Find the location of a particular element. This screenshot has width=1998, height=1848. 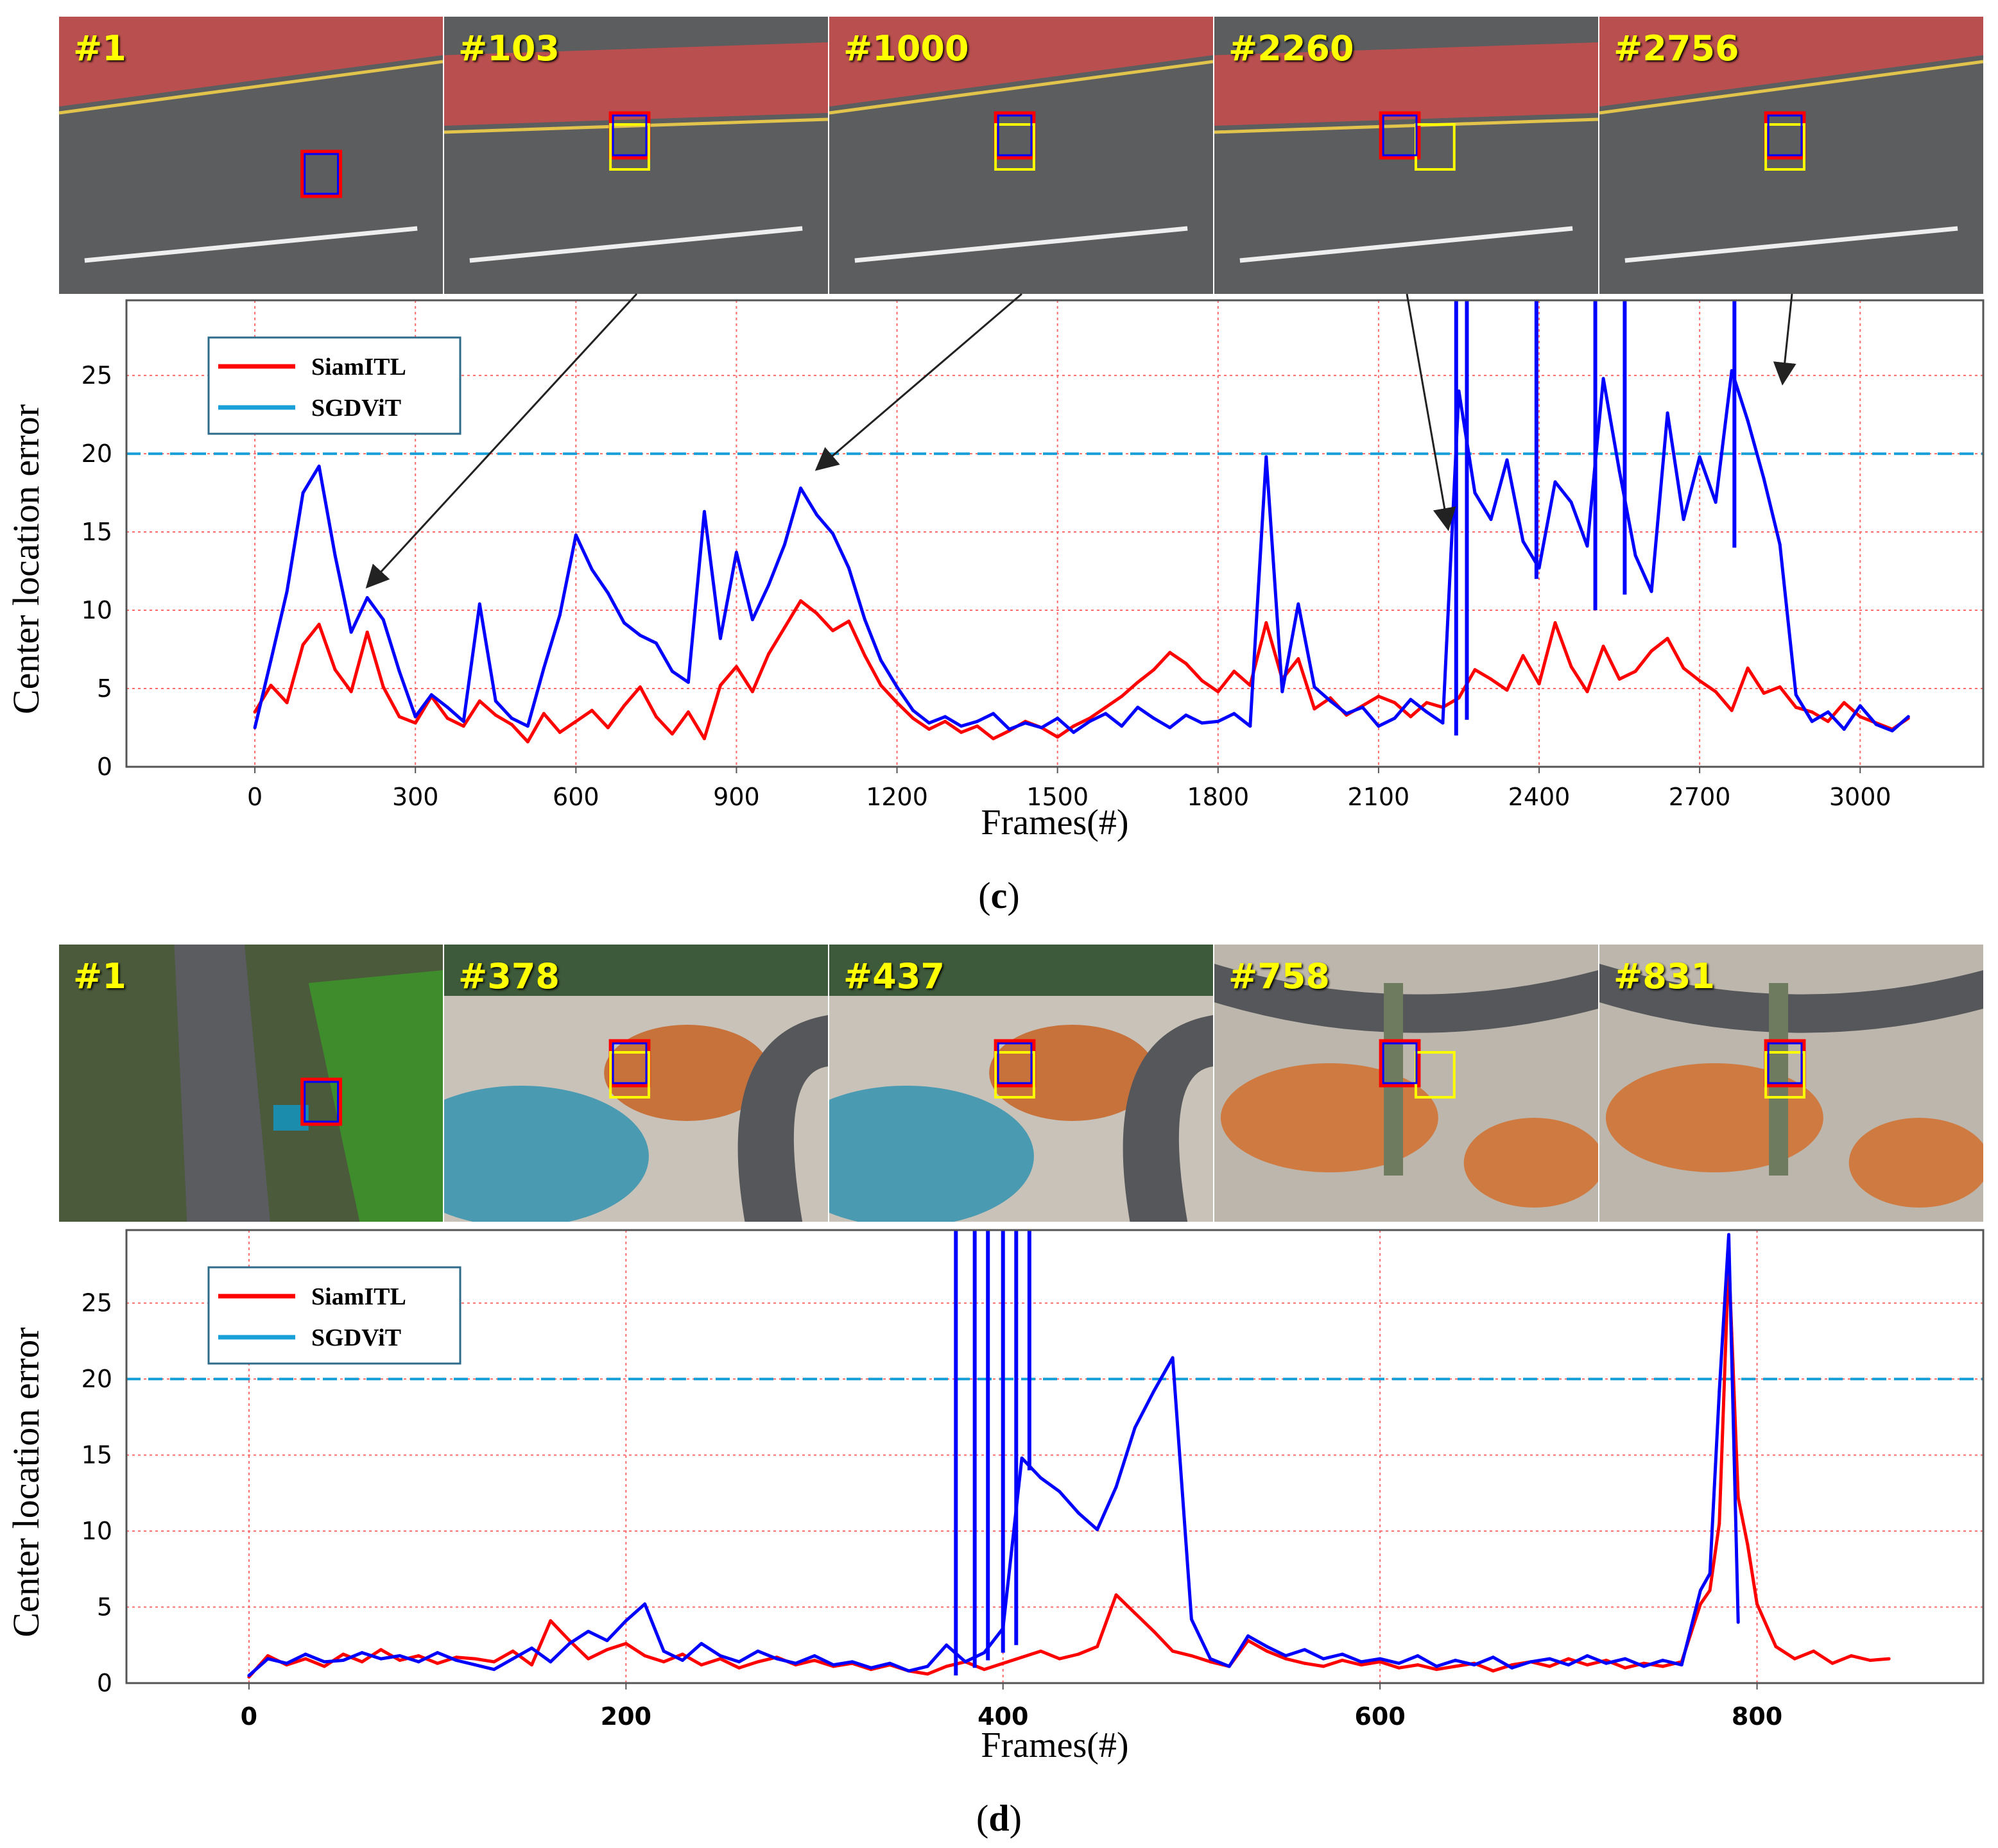

legend: SiamITL SGDViT is located at coordinates (334, 386).